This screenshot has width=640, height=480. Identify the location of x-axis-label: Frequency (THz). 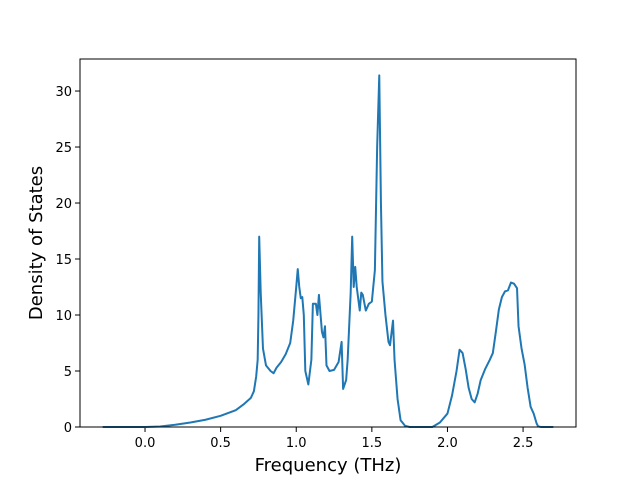
(328, 465).